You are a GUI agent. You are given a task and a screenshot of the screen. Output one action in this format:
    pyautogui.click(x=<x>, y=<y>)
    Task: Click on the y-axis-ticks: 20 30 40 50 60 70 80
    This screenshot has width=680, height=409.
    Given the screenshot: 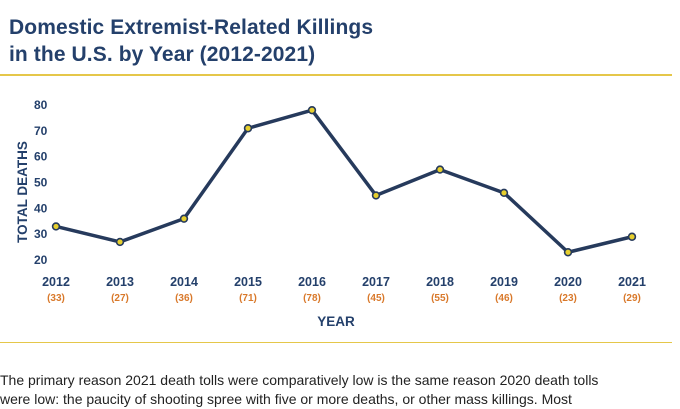 What is the action you would take?
    pyautogui.click(x=41, y=182)
    